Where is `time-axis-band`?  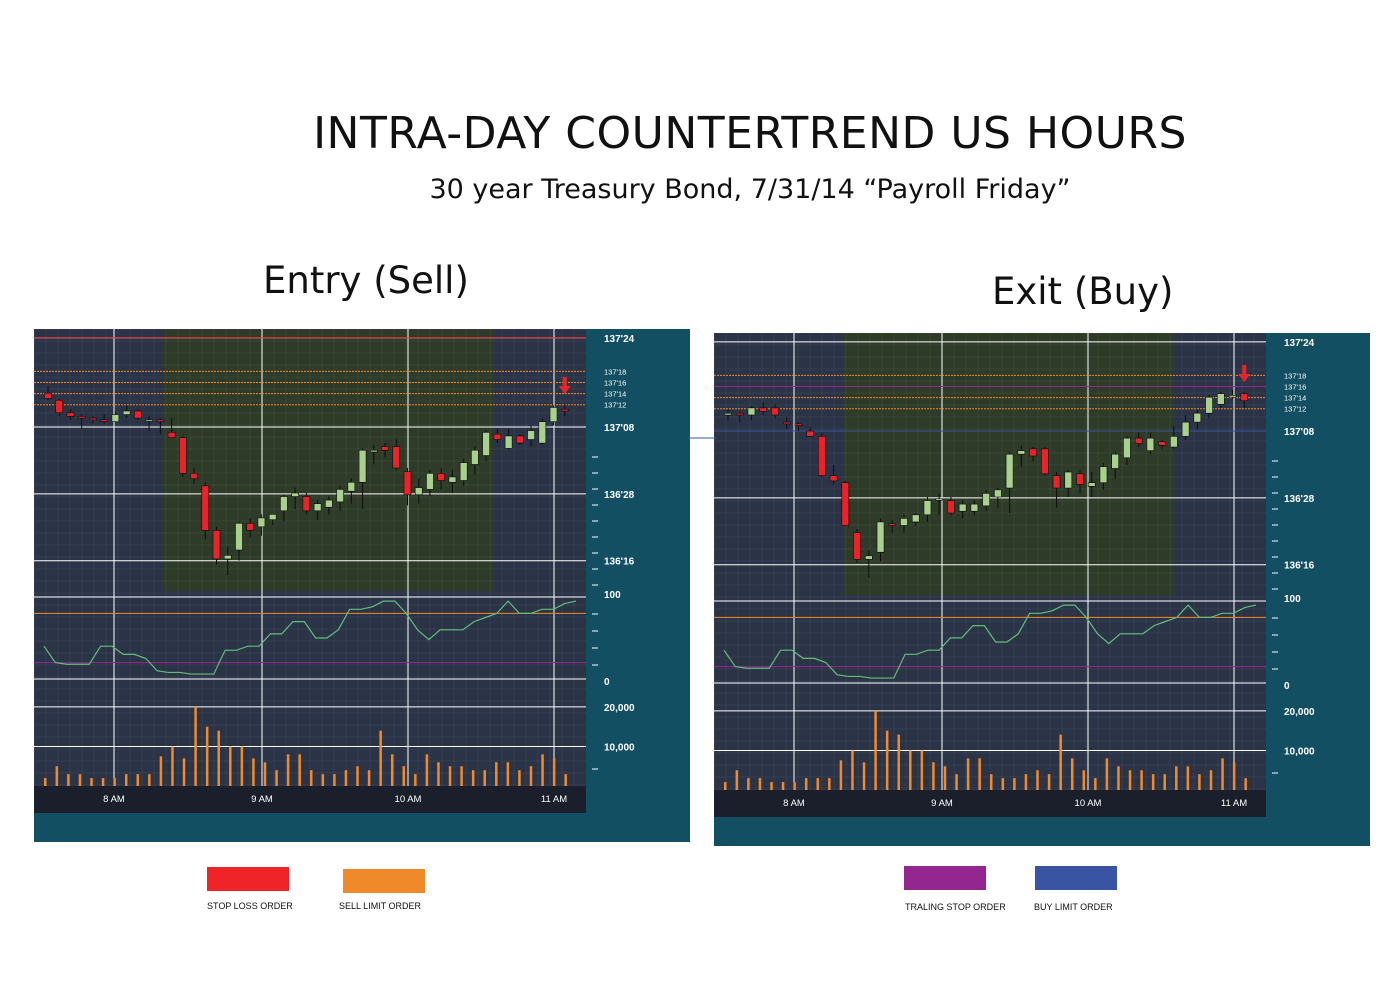
time-axis-band is located at coordinates (990, 803).